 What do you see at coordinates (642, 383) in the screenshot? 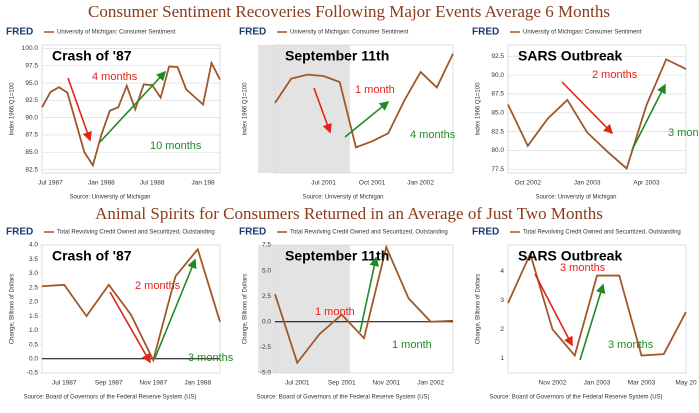
I see `x-tick-label: Mar 2003` at bounding box center [642, 383].